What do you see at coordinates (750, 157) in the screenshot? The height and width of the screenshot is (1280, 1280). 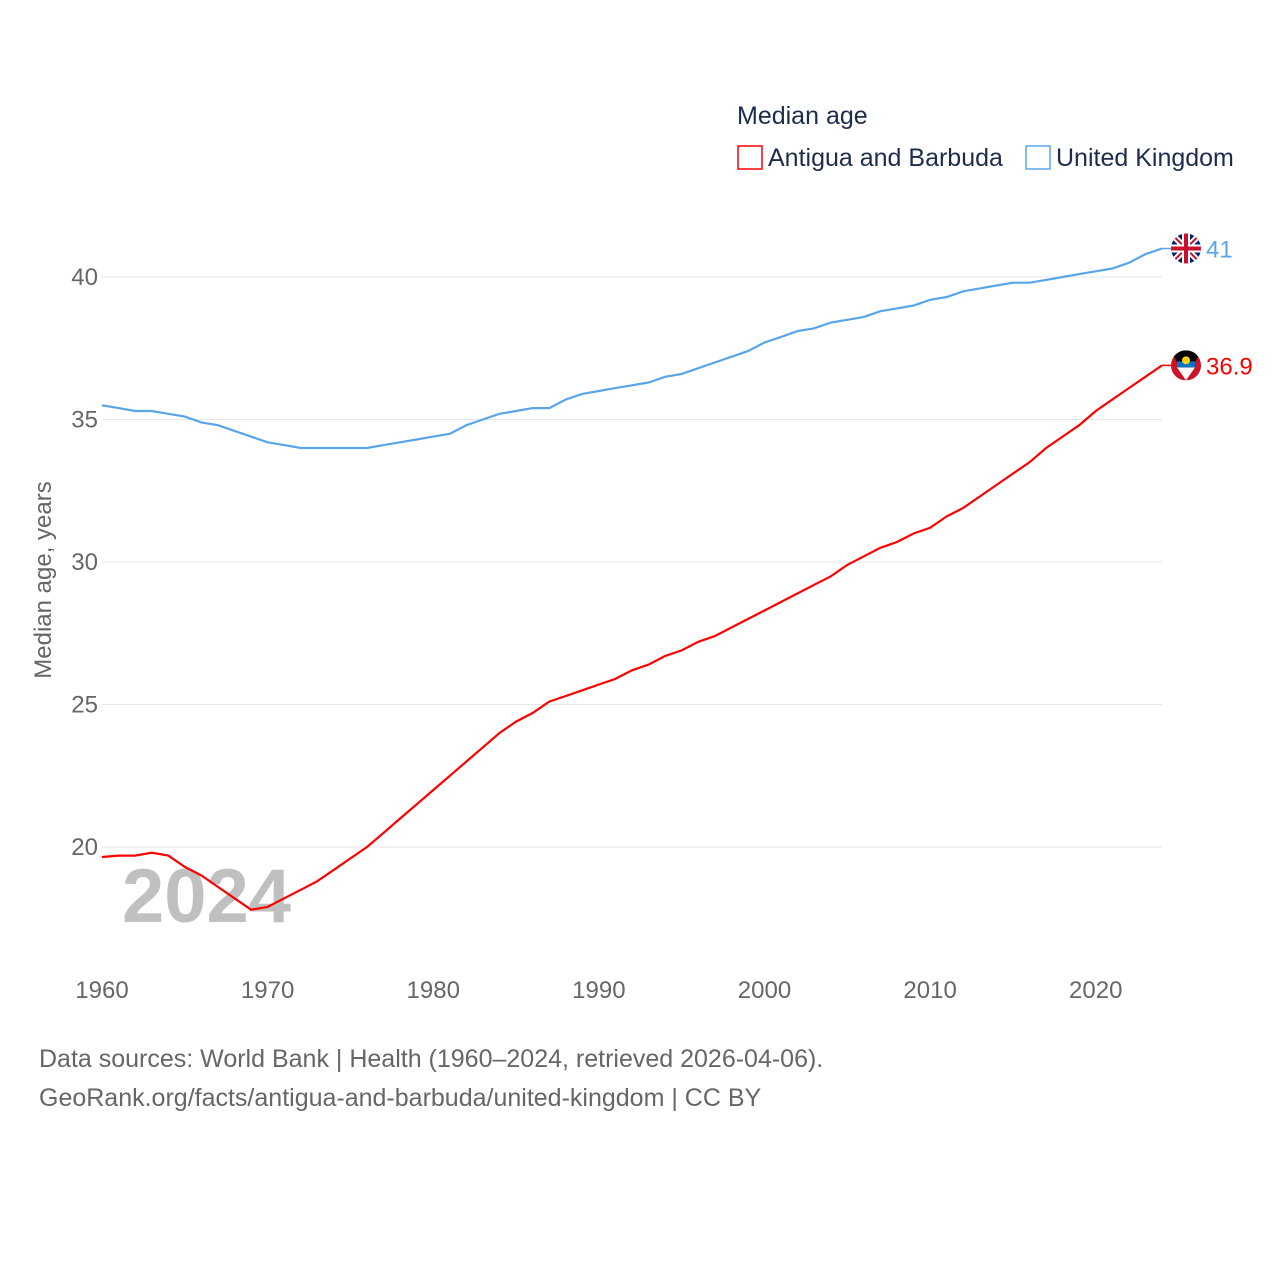 I see `legend-swatch-antigua` at bounding box center [750, 157].